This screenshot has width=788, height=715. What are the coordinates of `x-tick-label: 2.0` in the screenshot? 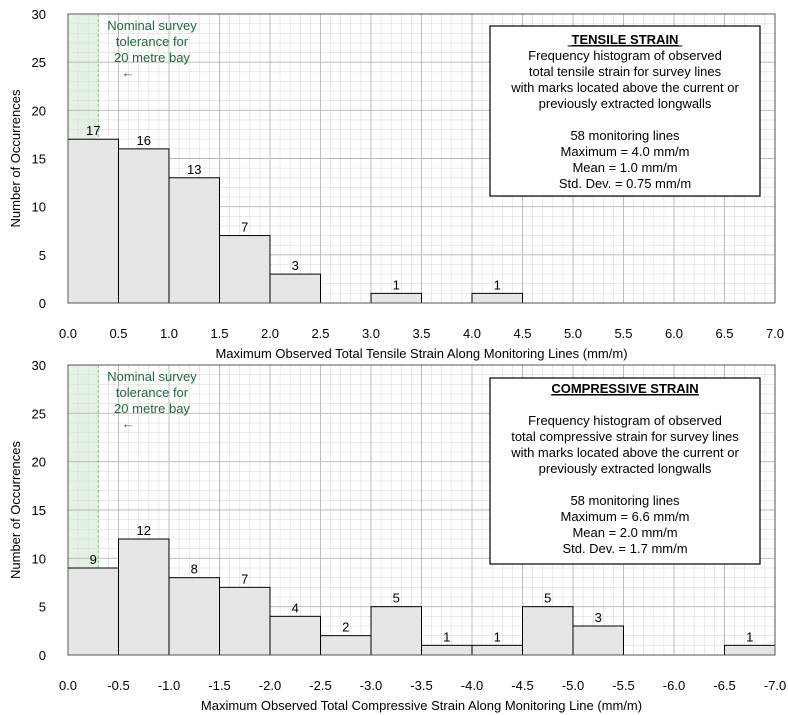 It's located at (270, 333).